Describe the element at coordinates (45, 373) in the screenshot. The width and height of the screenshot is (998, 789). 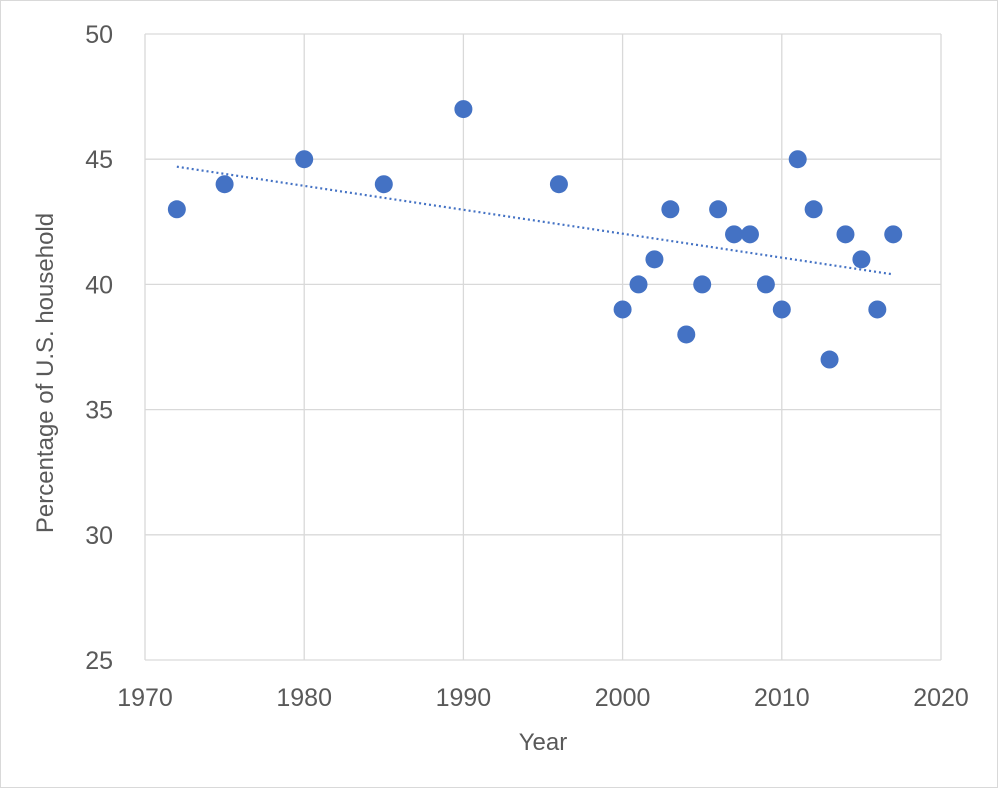
I see `y-axis-title: Percentage of U.S. household` at that location.